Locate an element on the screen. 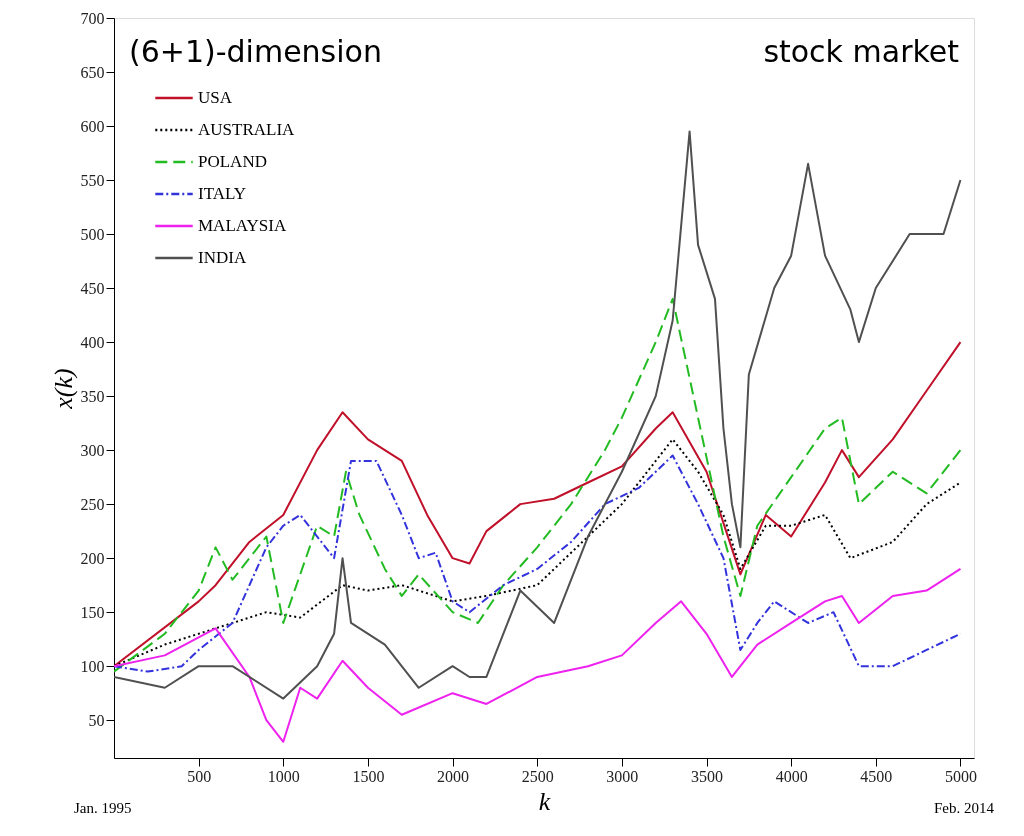 The image size is (1024, 836). x-tick-label: 1000 is located at coordinates (283, 776).